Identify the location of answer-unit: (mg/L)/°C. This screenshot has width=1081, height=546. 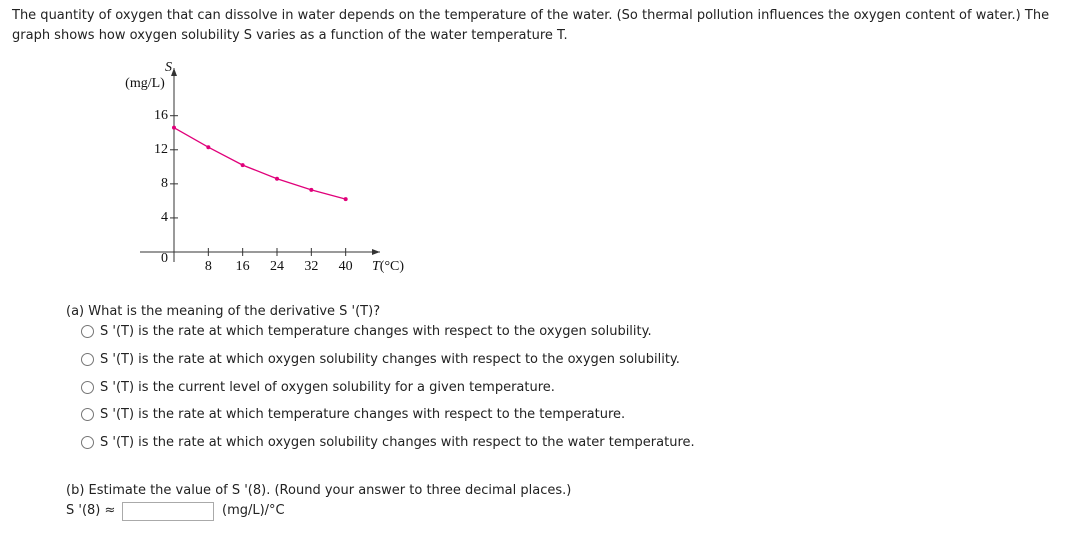
(253, 510).